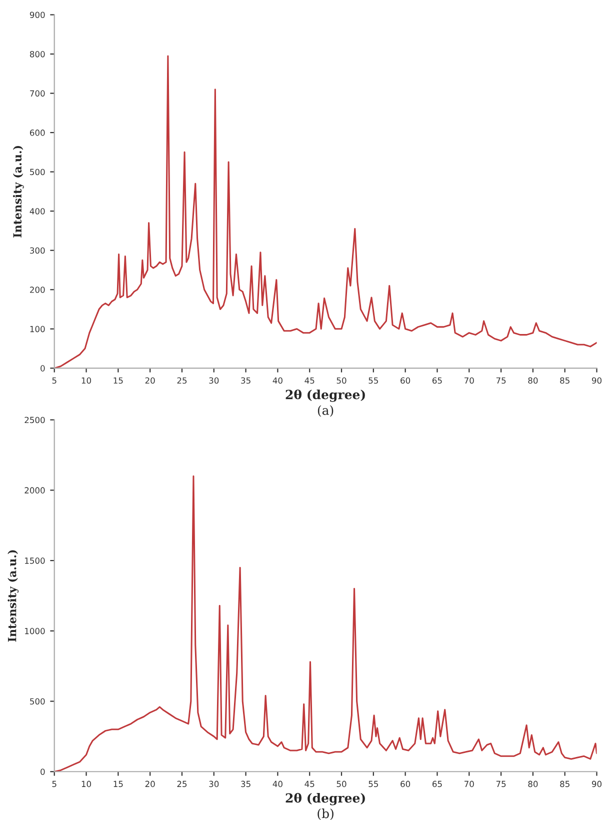 The width and height of the screenshot is (604, 820). What do you see at coordinates (35, 631) in the screenshot?
I see `y-tick-label: 1000` at bounding box center [35, 631].